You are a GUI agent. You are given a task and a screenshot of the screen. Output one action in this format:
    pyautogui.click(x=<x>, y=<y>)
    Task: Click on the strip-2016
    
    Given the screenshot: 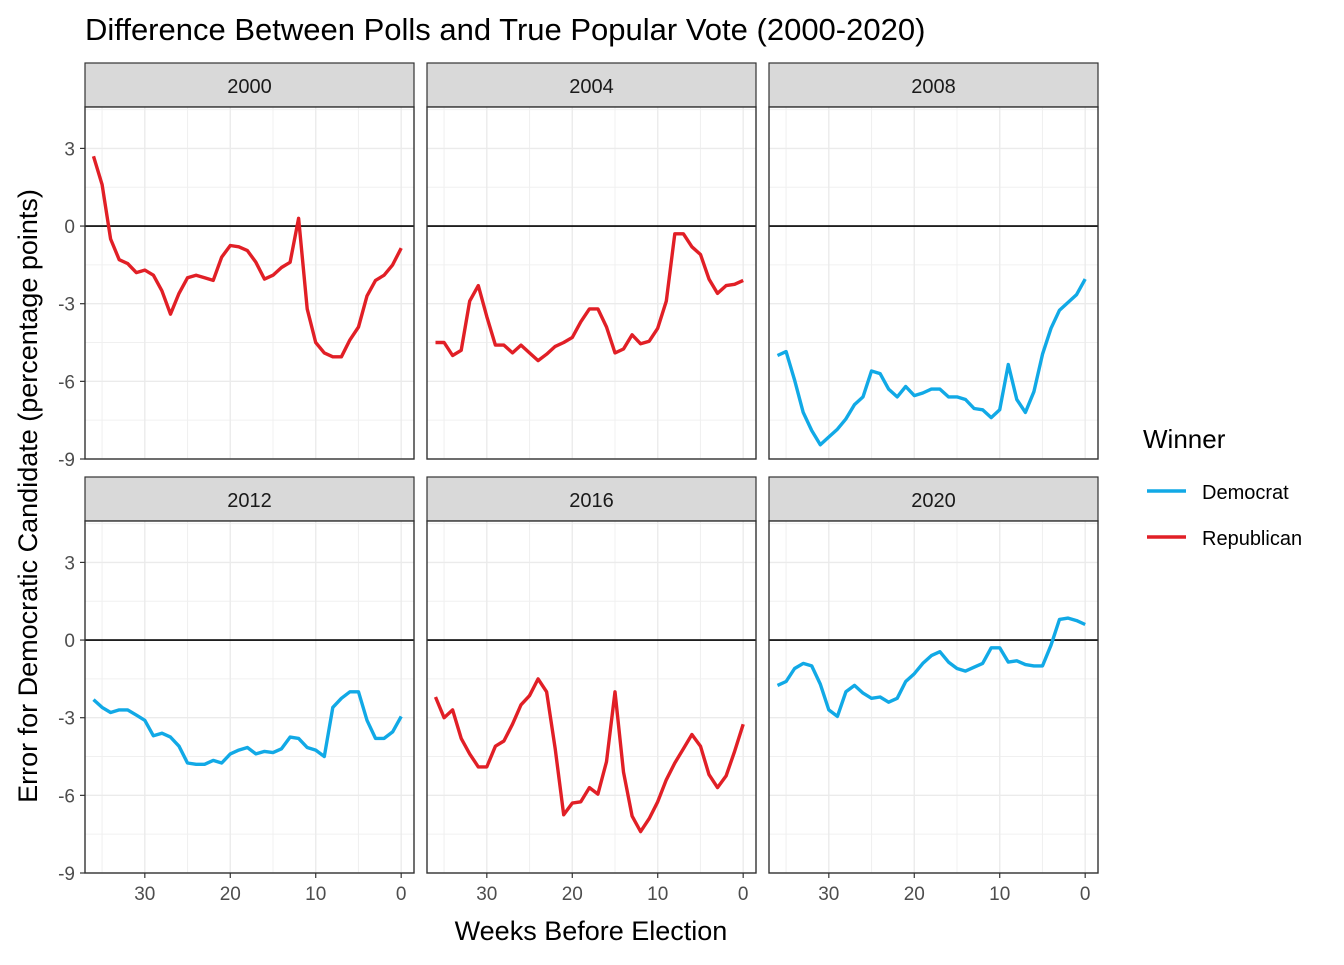 What is the action you would take?
    pyautogui.click(x=591, y=499)
    